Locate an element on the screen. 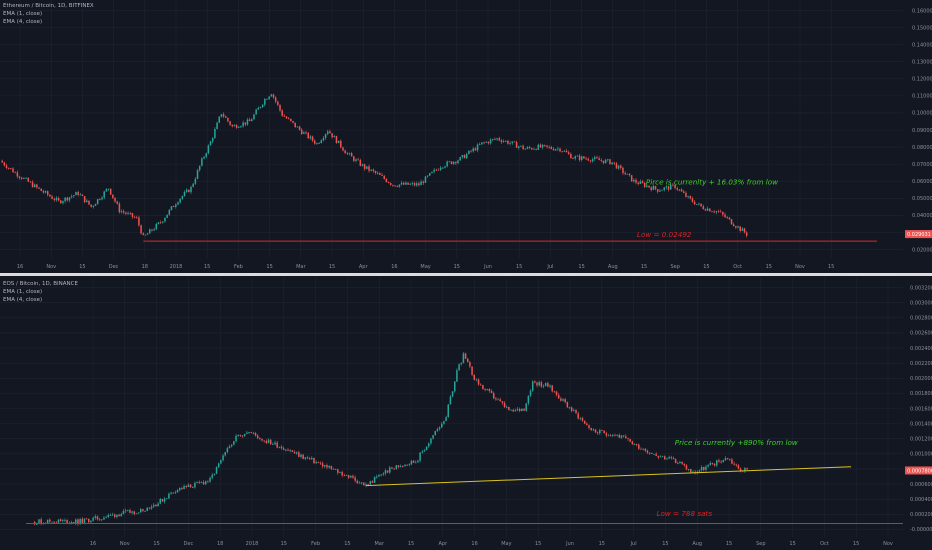 The width and height of the screenshot is (932, 550). x-tick-label: Jun is located at coordinates (487, 267).